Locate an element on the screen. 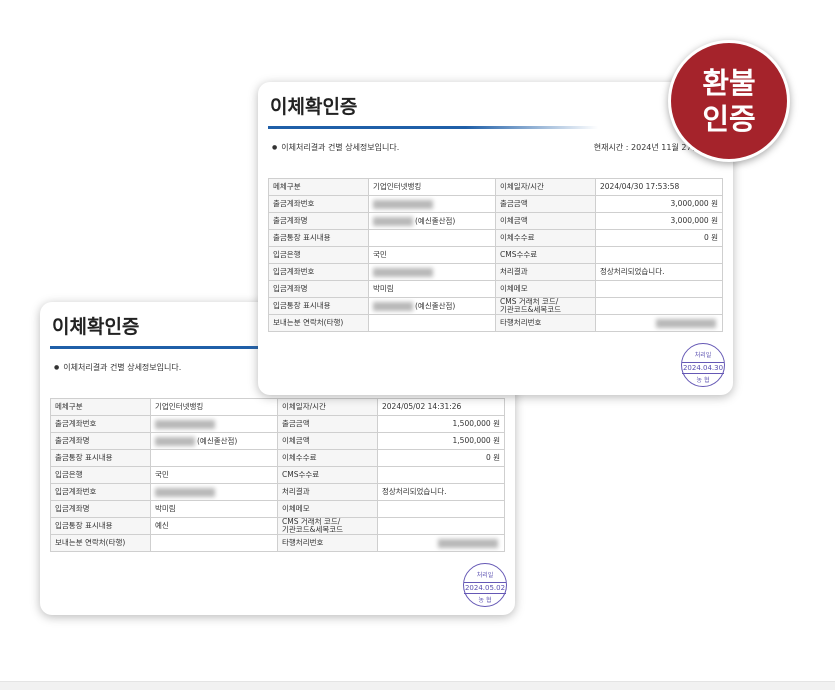 The width and height of the screenshot is (835, 690). field-value: (예신졸산점) is located at coordinates (432, 221).